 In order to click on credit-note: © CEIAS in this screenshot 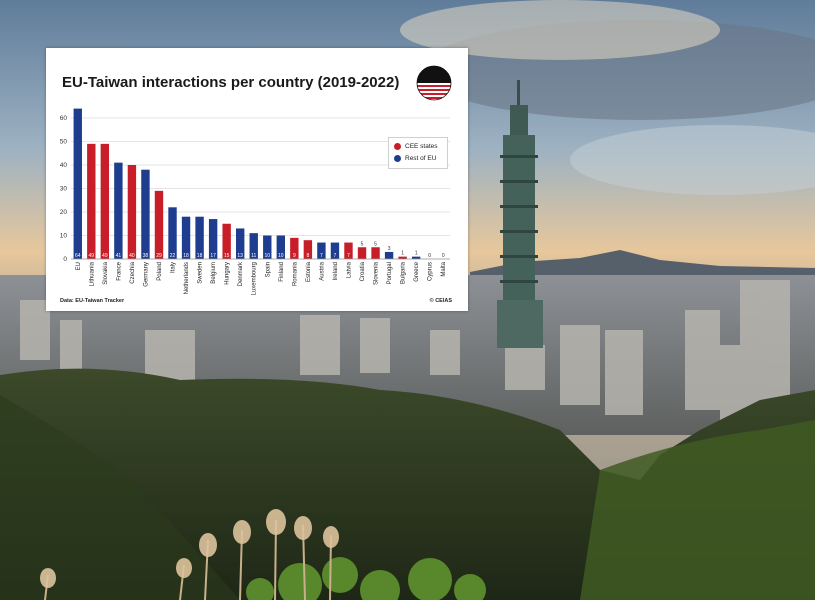, I will do `click(440, 301)`.